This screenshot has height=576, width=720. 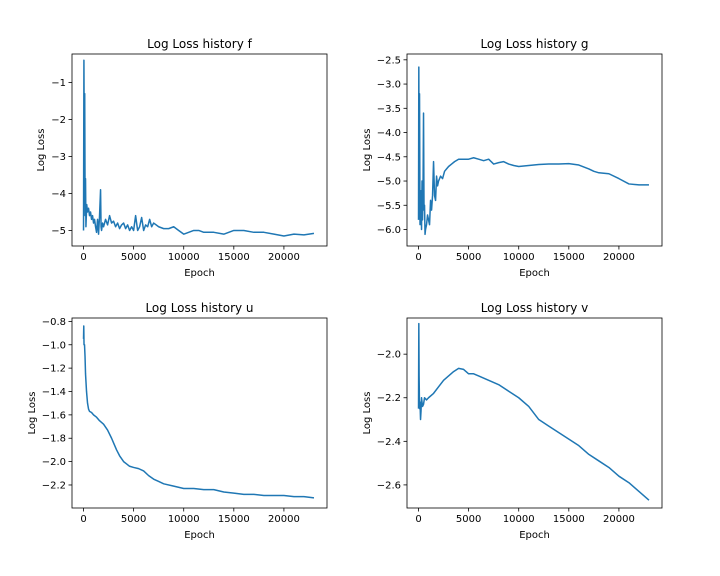 I want to click on chart-title: Log Loss history v, so click(x=535, y=308).